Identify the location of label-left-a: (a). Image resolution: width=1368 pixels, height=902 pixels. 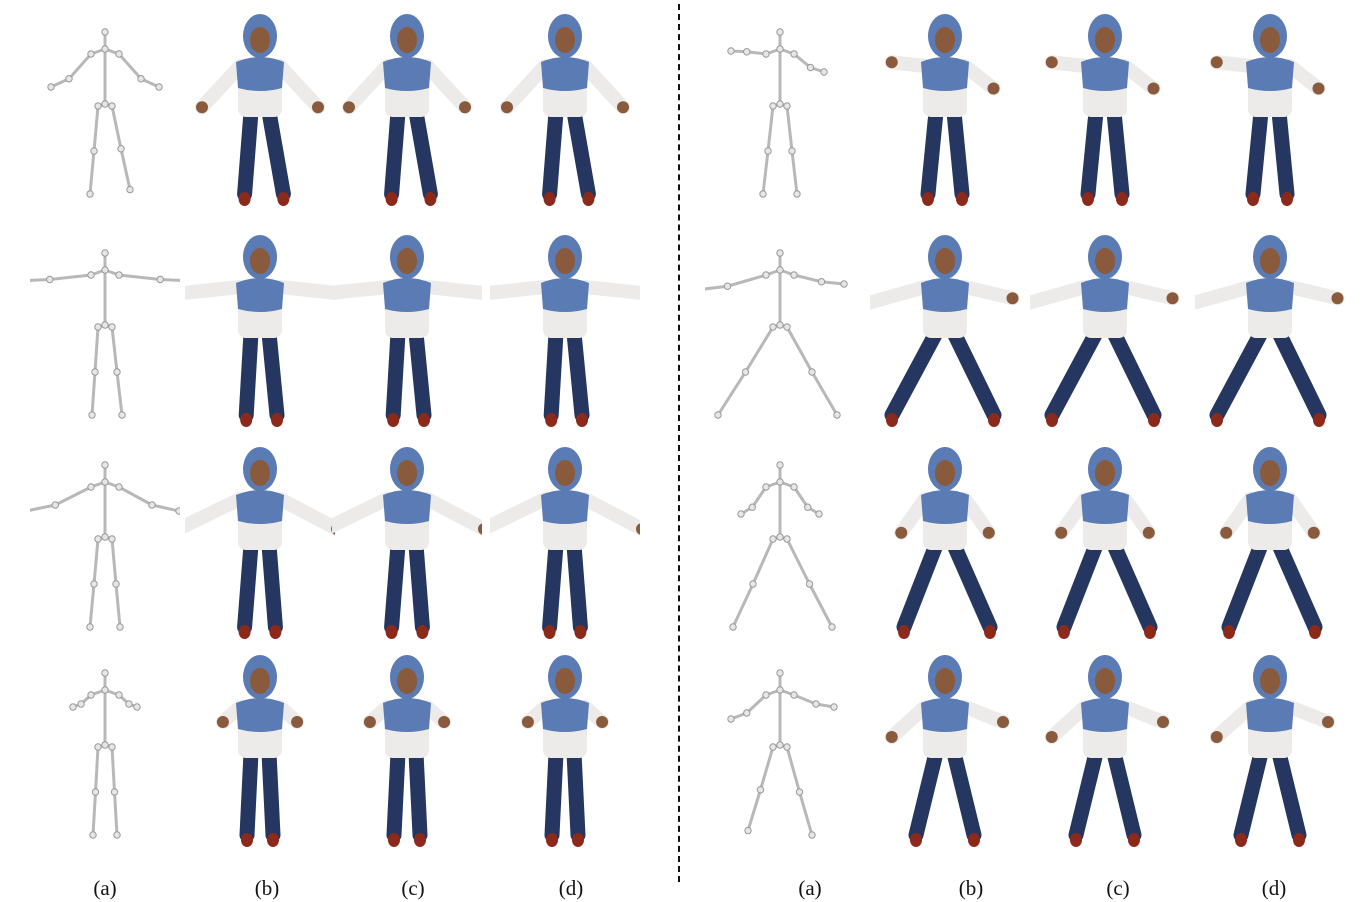
(105, 888).